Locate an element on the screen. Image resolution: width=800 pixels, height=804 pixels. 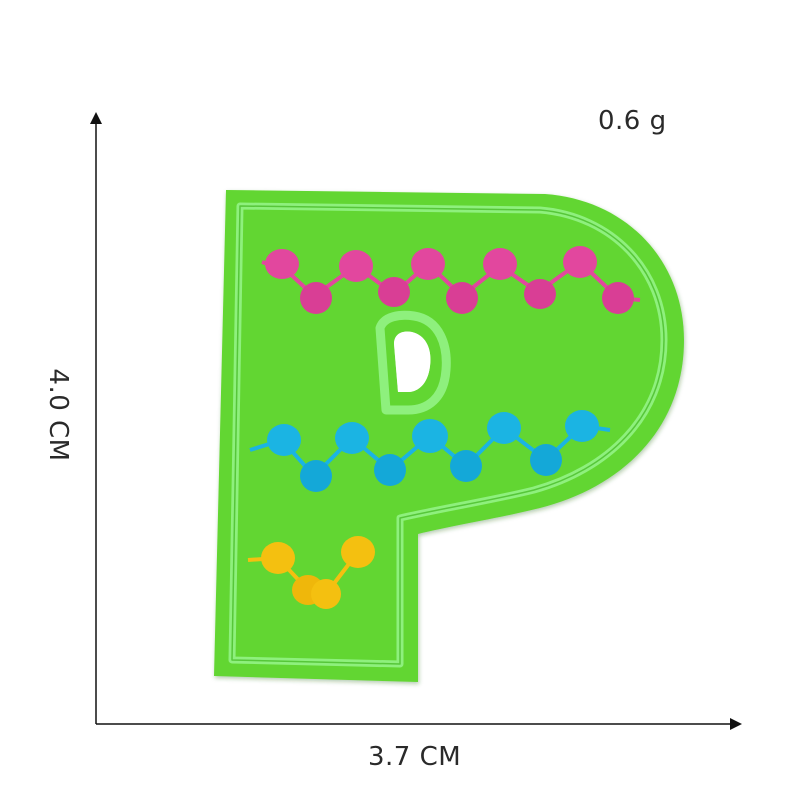
weight-label: 0.6 g is located at coordinates (632, 121).